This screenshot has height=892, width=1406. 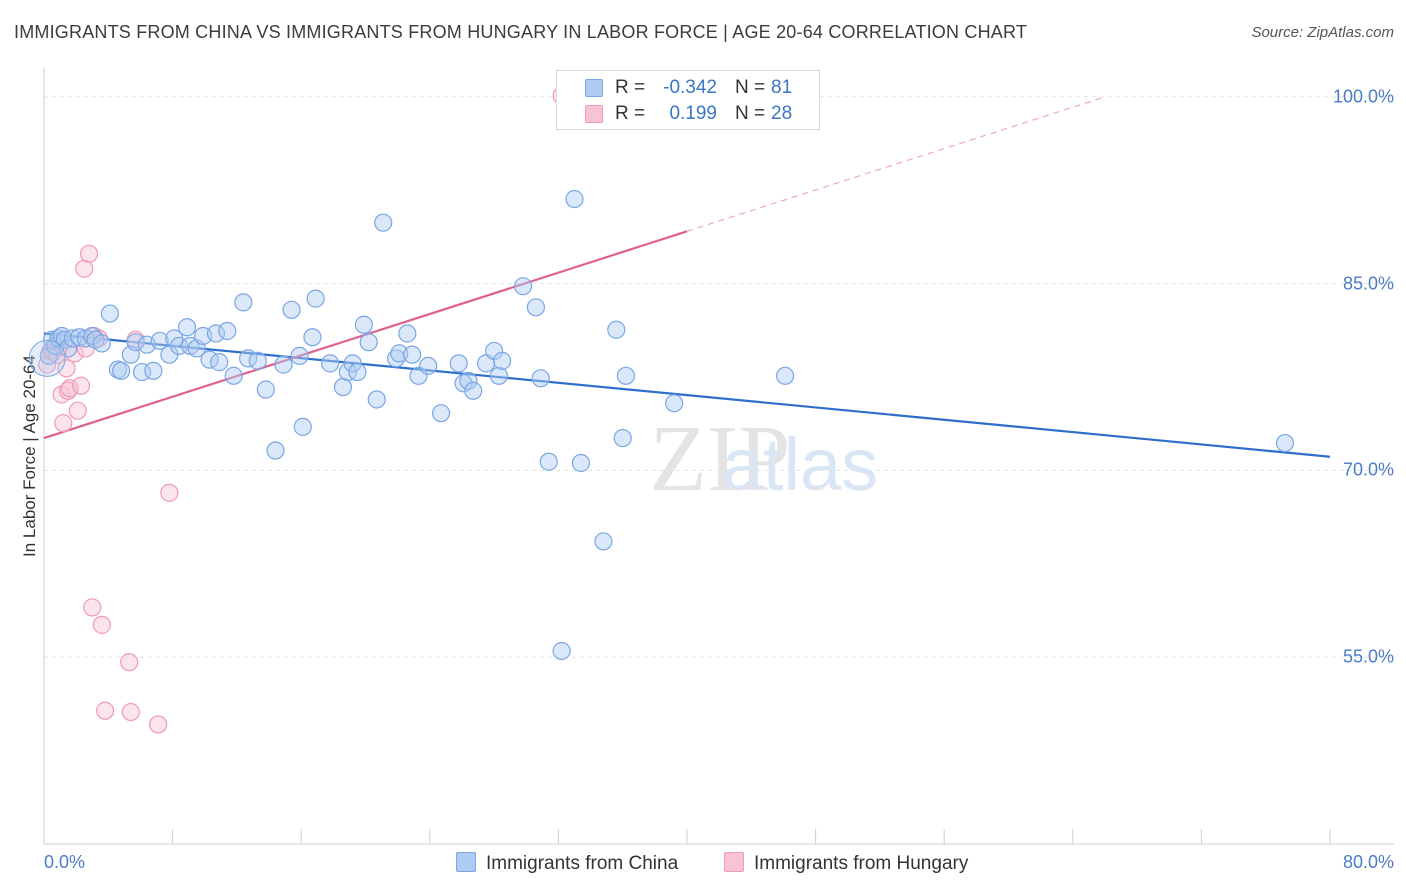 What do you see at coordinates (693, 113) in the screenshot?
I see `hungary-r-value: 0.199` at bounding box center [693, 113].